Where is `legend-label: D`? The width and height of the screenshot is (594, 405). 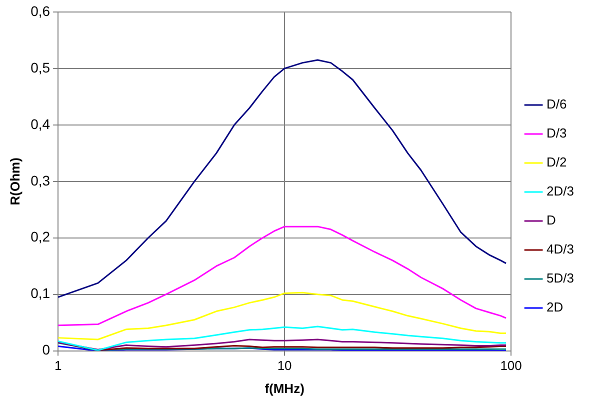
legend-label: D is located at coordinates (551, 220).